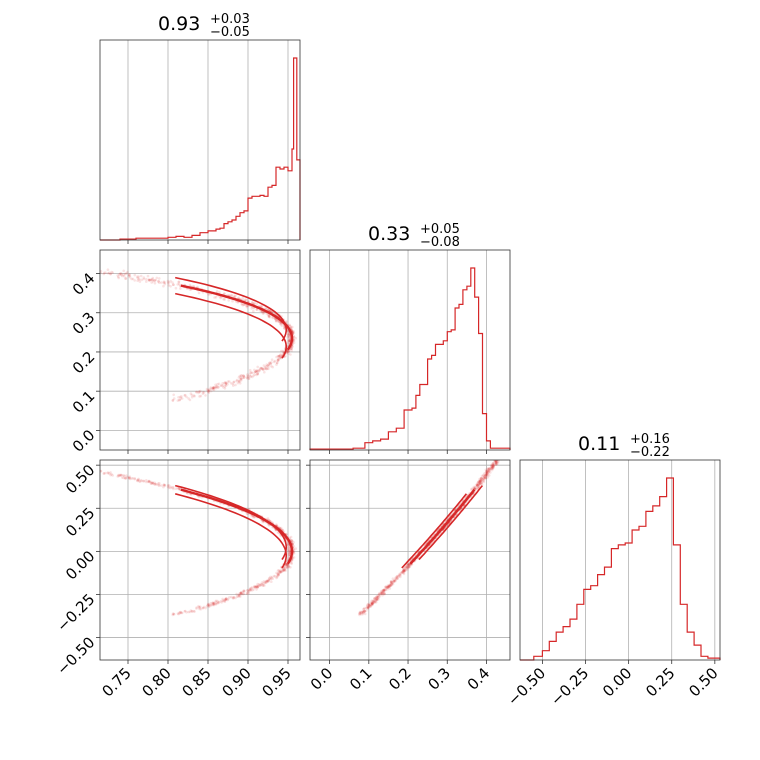 The image size is (760, 760). What do you see at coordinates (526, 686) in the screenshot?
I see `x-tick-label: −0.50` at bounding box center [526, 686].